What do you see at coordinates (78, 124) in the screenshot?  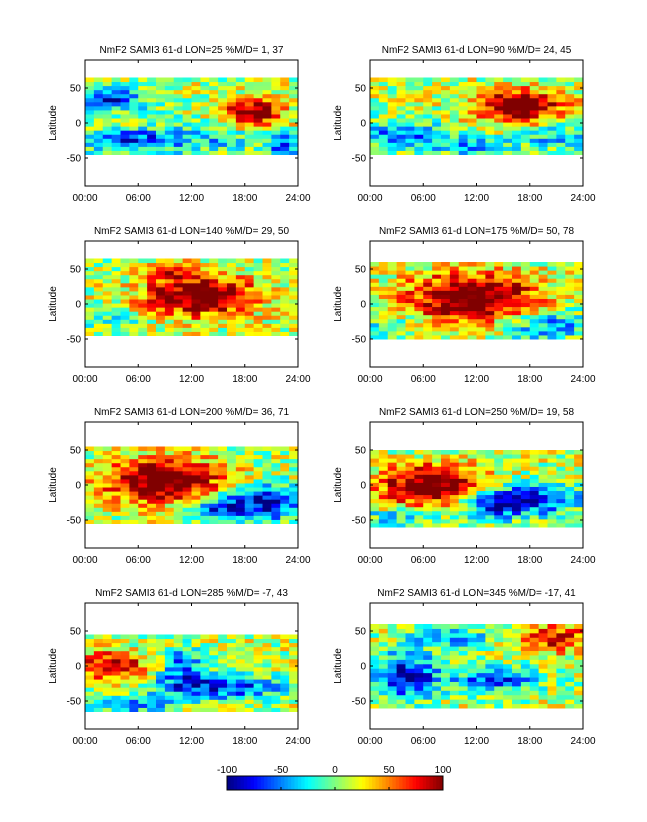 I see `y-tick-label: 0` at bounding box center [78, 124].